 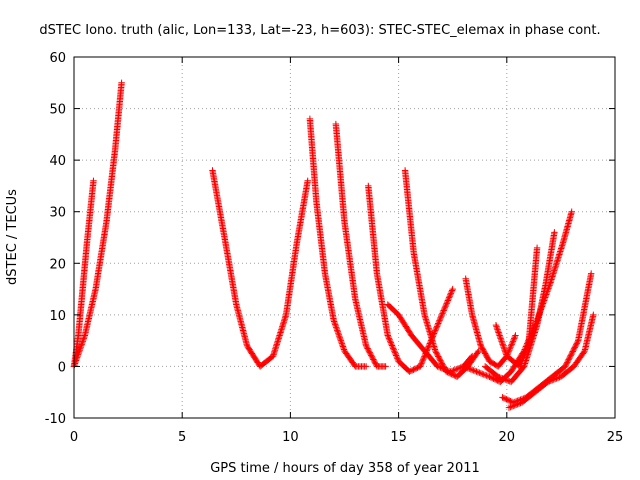 I want to click on series-arc3, so click(x=260, y=268).